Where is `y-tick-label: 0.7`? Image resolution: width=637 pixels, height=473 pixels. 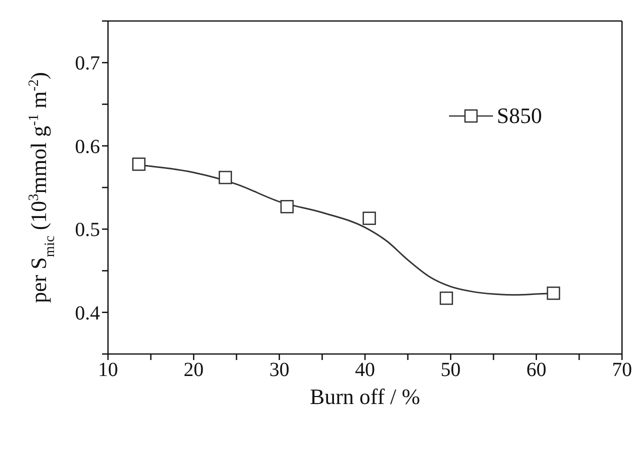 y-tick-label: 0.7 is located at coordinates (87, 63).